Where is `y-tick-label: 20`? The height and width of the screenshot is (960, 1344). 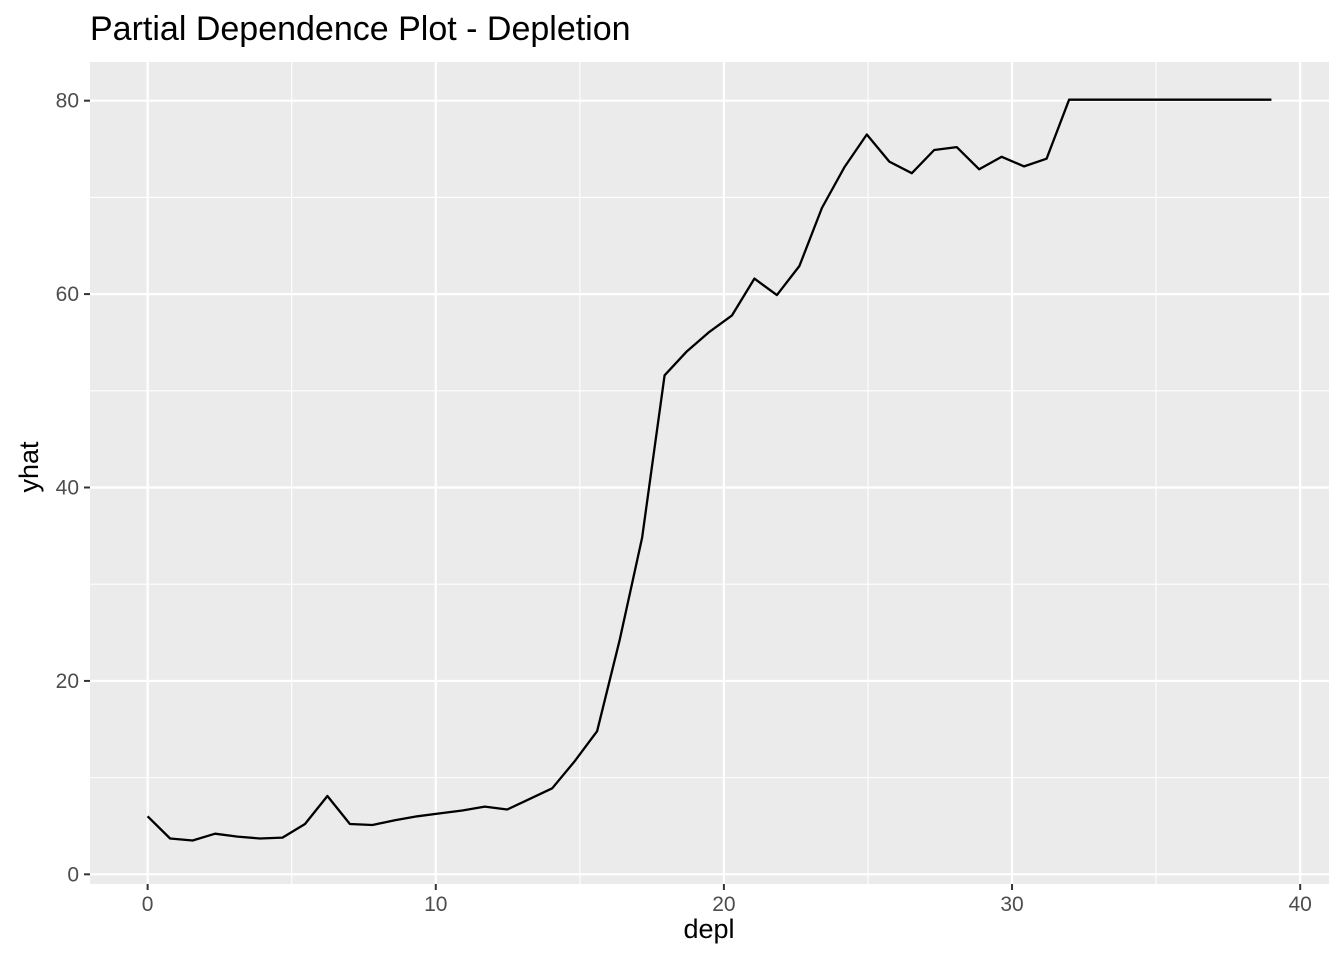
y-tick-label: 20 is located at coordinates (67, 681).